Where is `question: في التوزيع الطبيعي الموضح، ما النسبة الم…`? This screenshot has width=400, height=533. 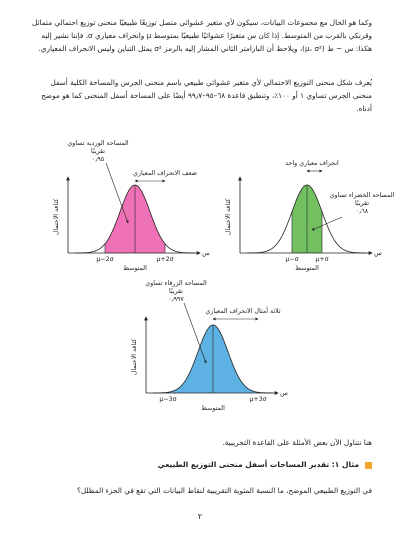 question: في التوزيع الطبيعي الموضح، ما النسبة الم… is located at coordinates (224, 490).